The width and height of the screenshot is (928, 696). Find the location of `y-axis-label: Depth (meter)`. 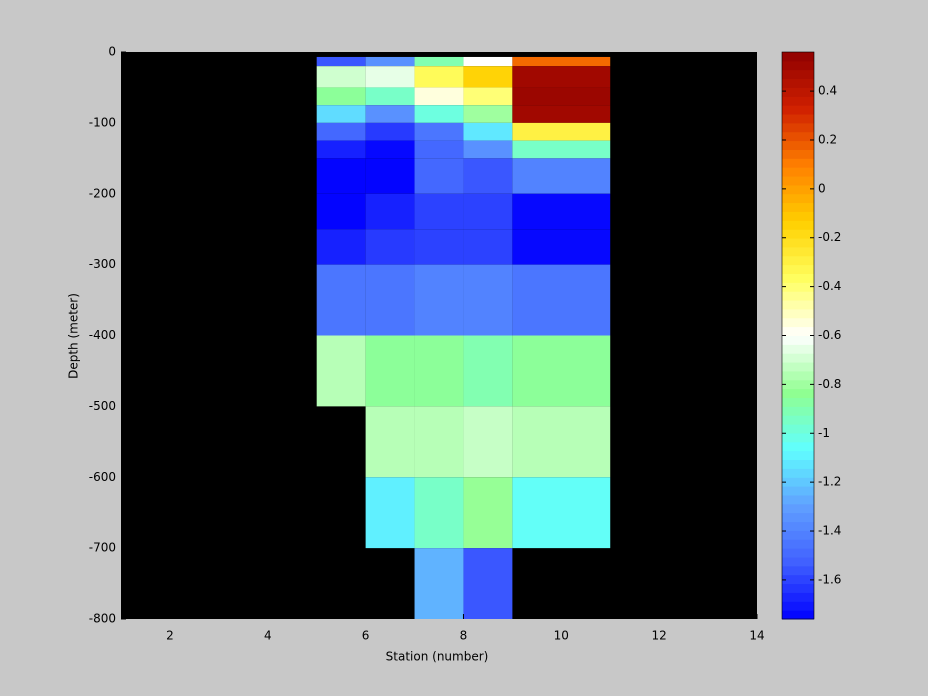

y-axis-label: Depth (meter) is located at coordinates (74, 336).